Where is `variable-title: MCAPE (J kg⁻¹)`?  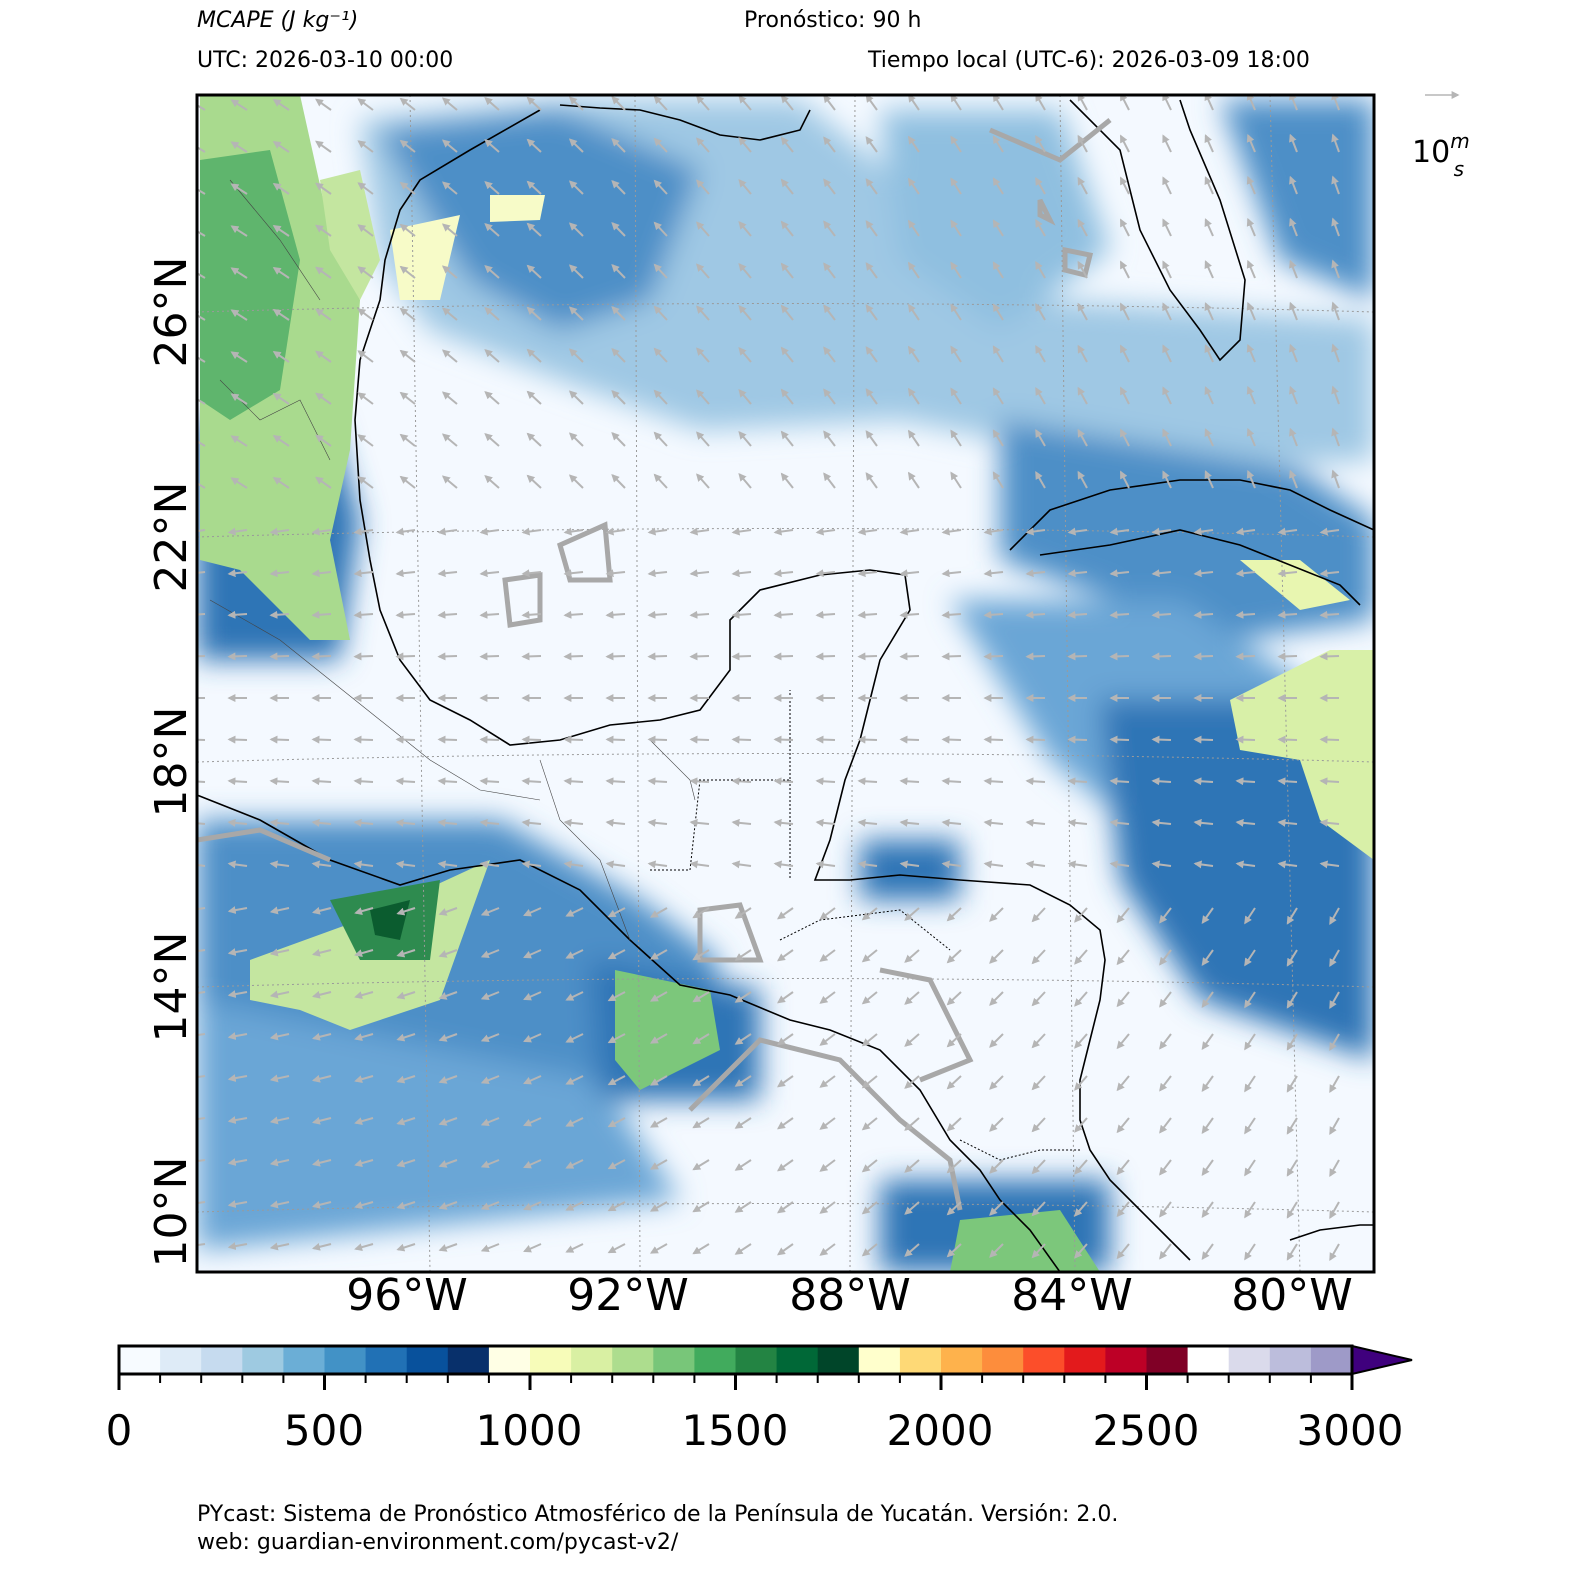
variable-title: MCAPE (J kg⁻¹) is located at coordinates (278, 20).